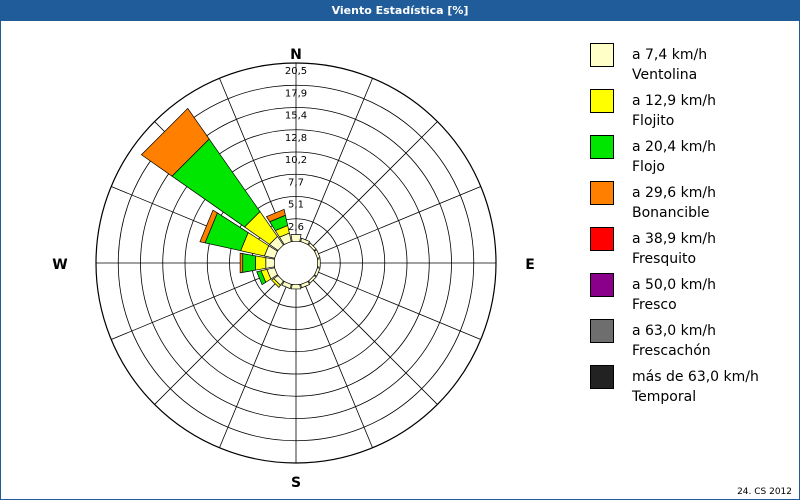 The width and height of the screenshot is (800, 500). Describe the element at coordinates (530, 265) in the screenshot. I see `compass-label-e: E` at that location.